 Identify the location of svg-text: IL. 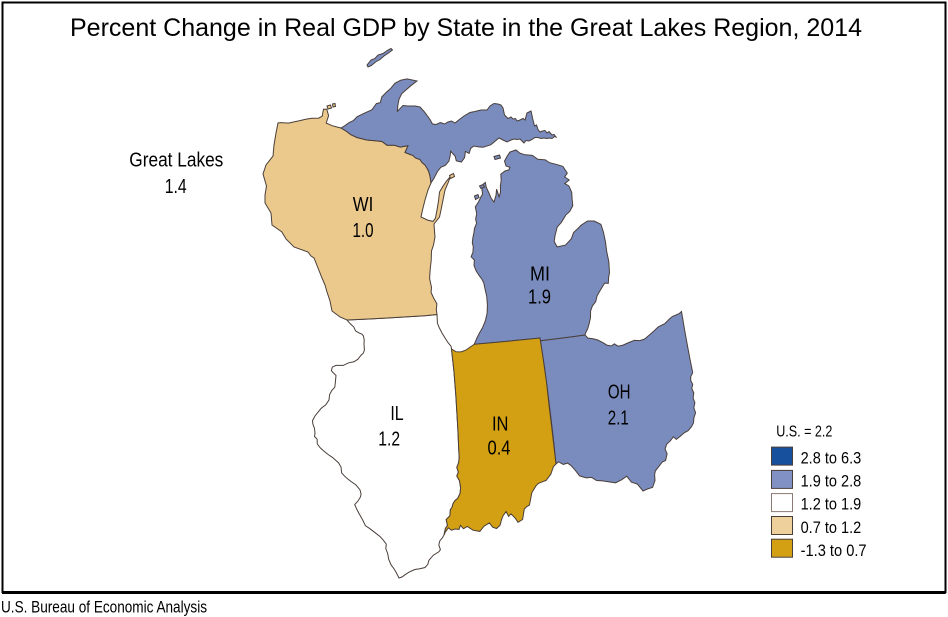
(396, 413).